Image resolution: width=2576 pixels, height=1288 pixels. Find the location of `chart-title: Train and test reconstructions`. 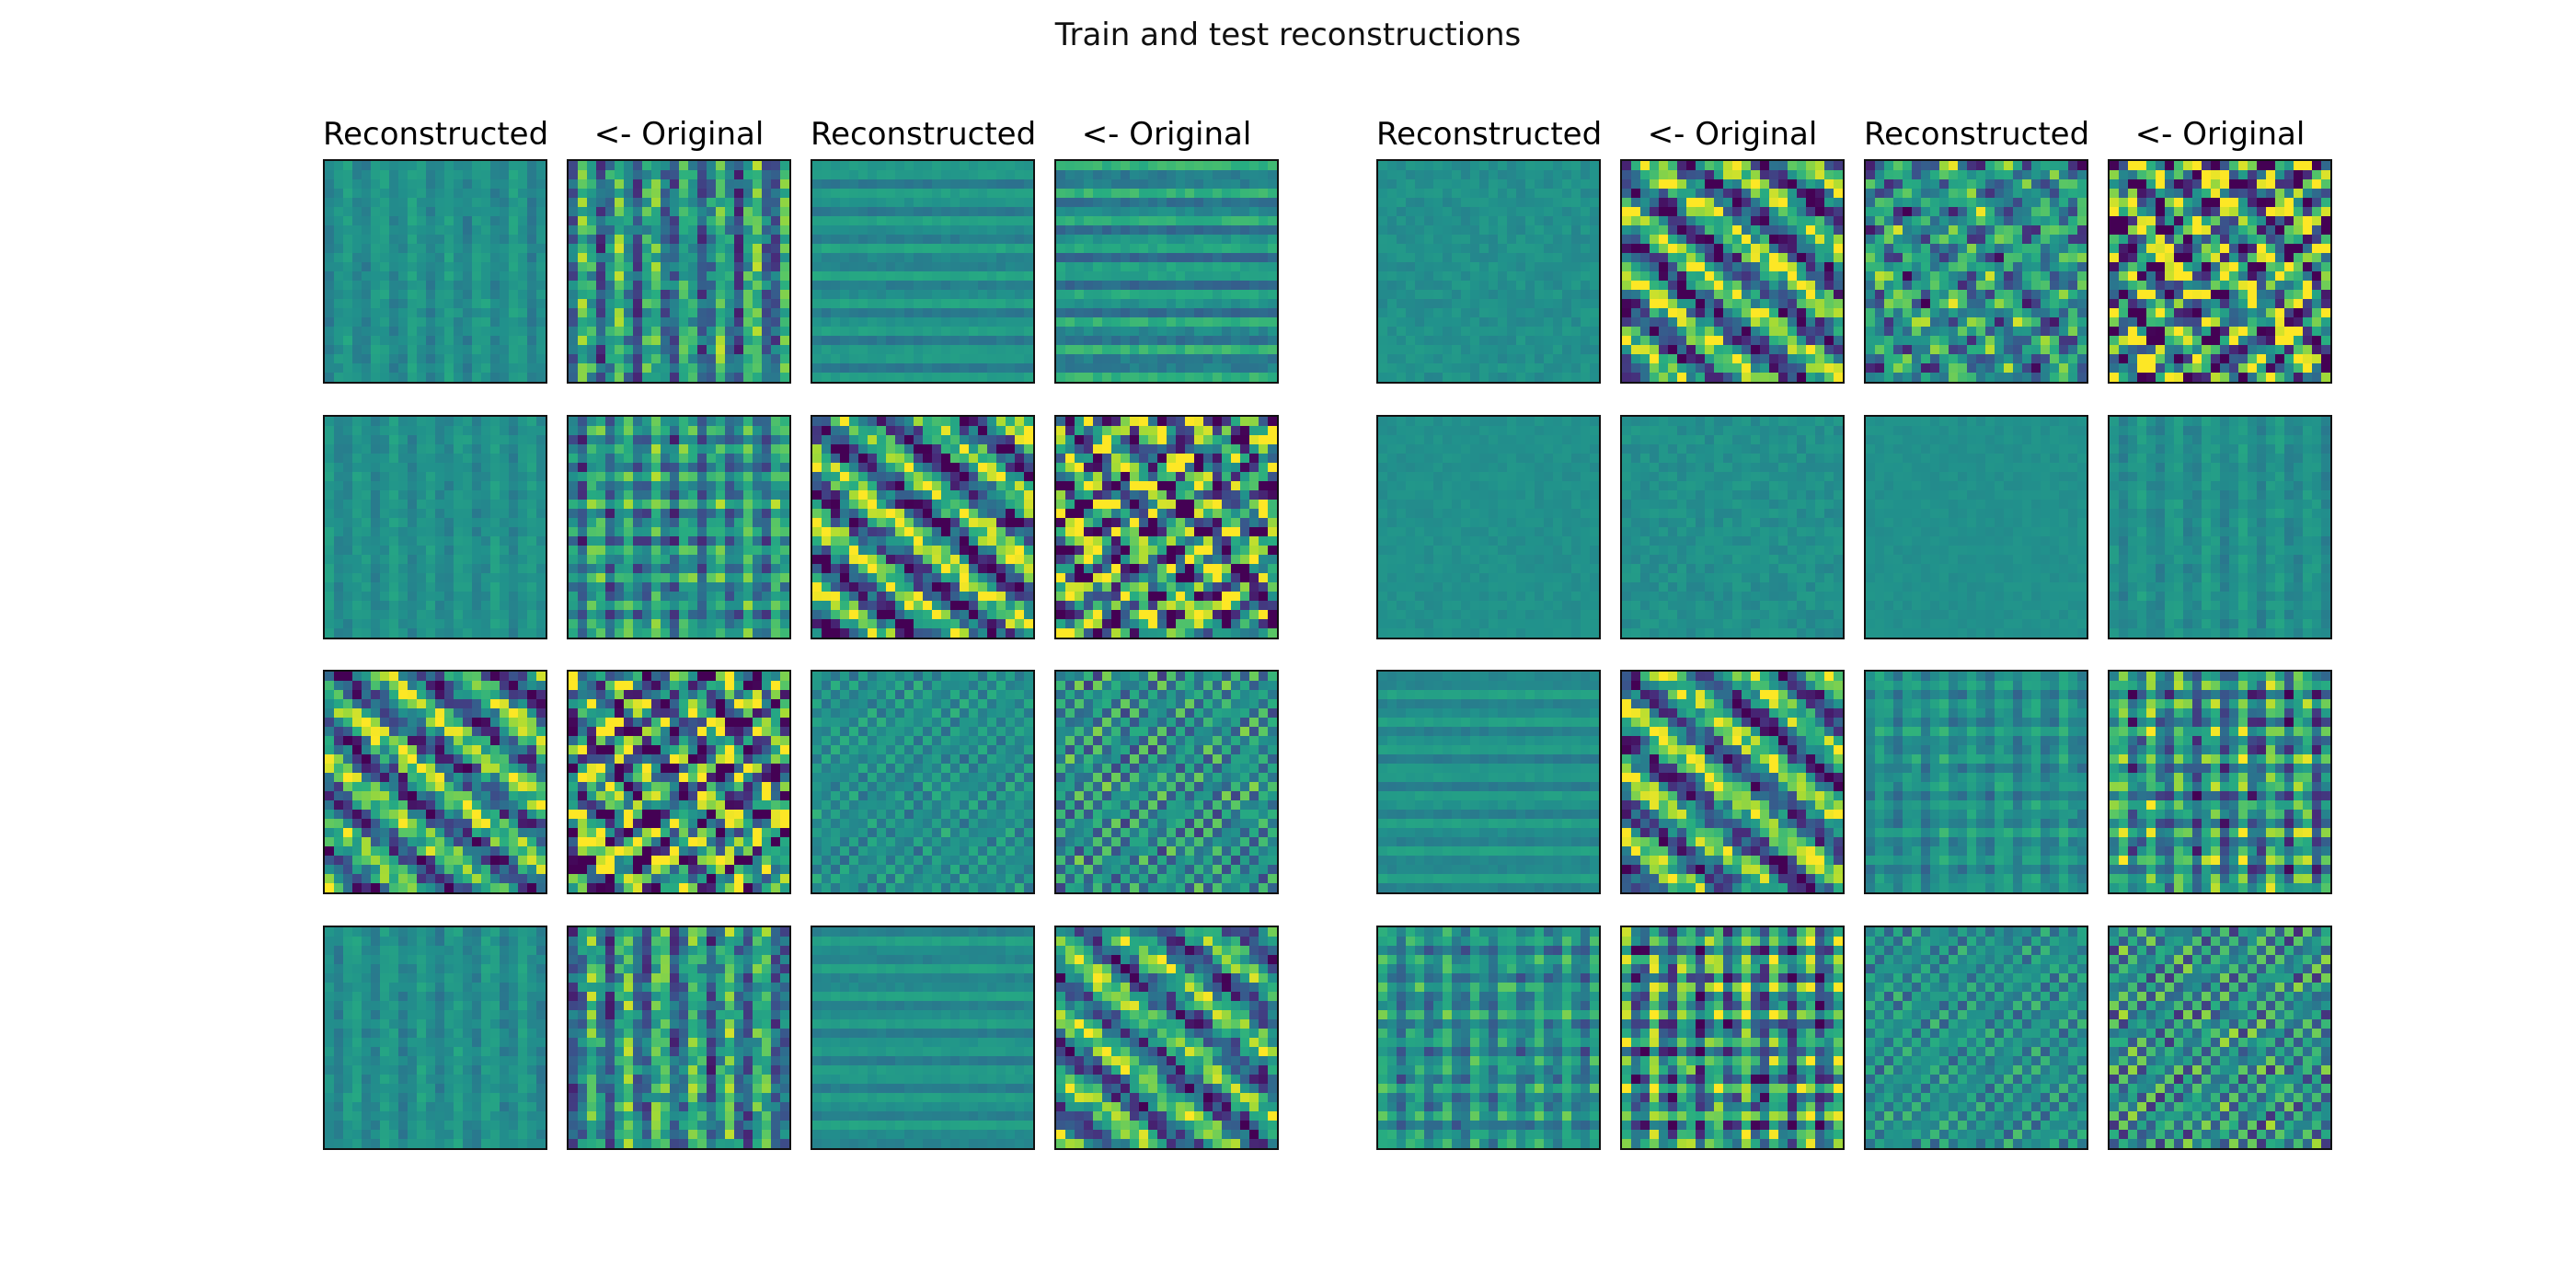

chart-title: Train and test reconstructions is located at coordinates (1288, 35).